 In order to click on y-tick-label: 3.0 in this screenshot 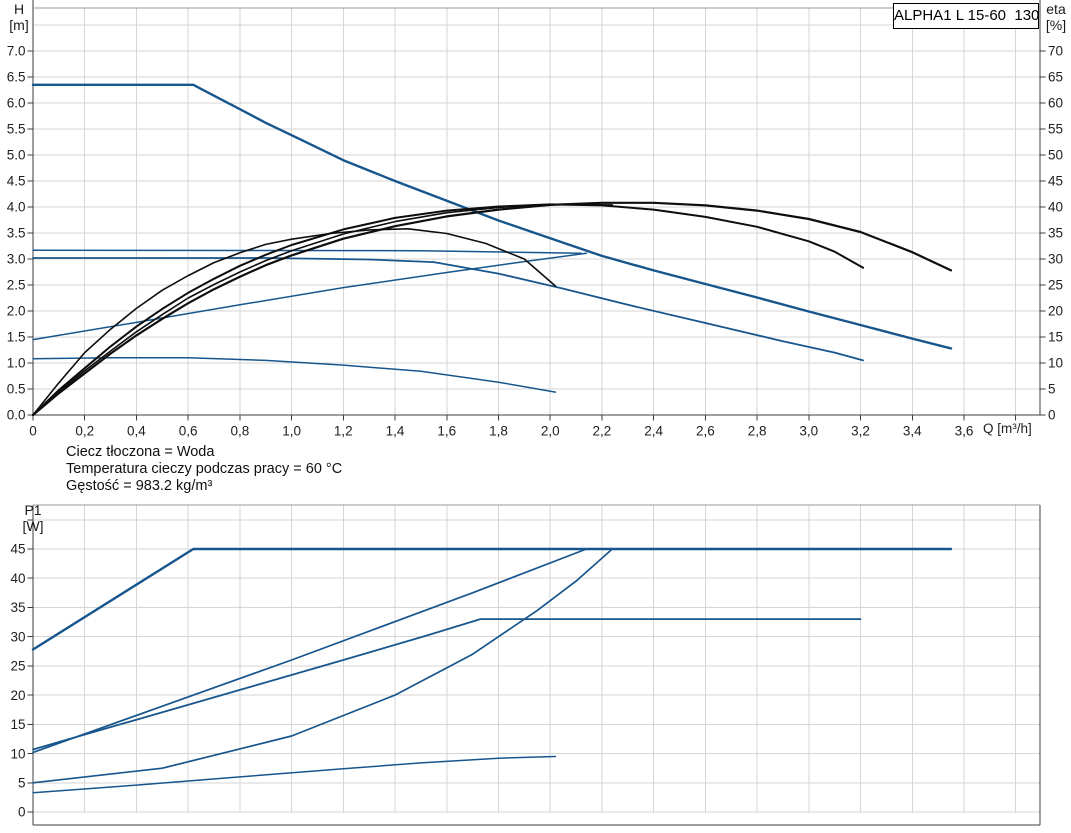, I will do `click(16, 259)`.